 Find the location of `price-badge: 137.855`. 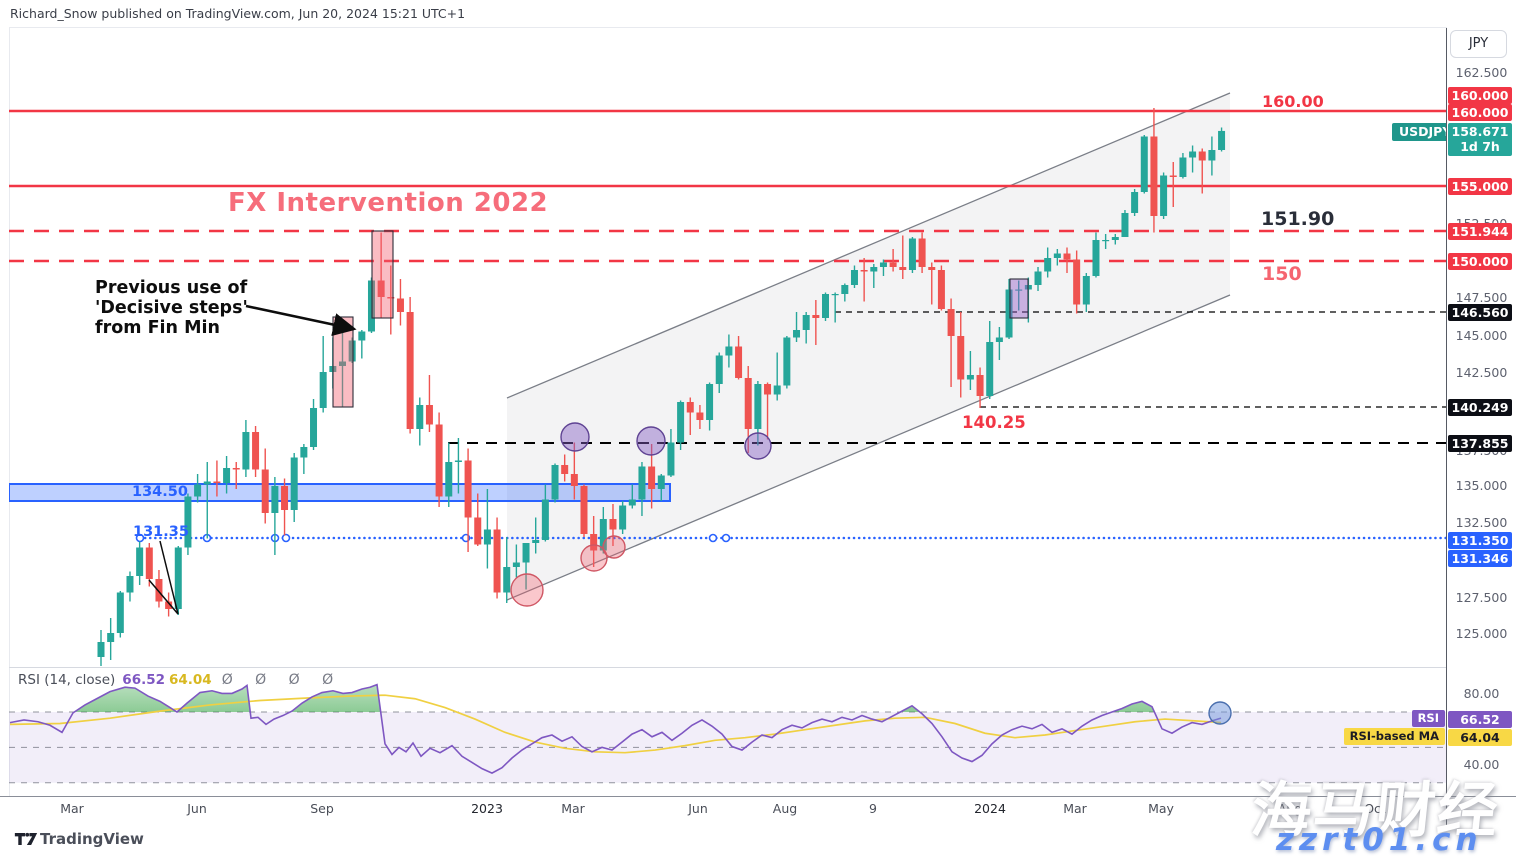

price-badge: 137.855 is located at coordinates (1480, 443).